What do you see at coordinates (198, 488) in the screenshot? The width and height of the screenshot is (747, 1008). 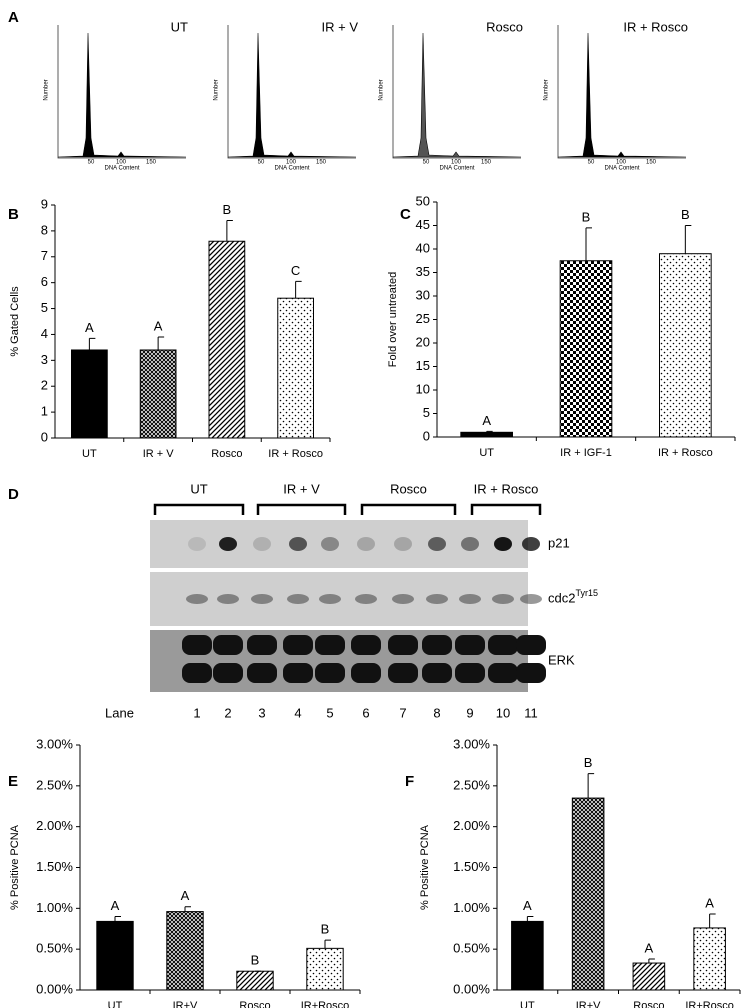 I see `group-label: UT` at bounding box center [198, 488].